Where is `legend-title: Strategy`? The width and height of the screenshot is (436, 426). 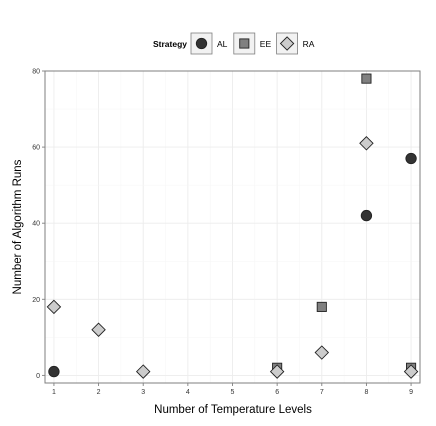
legend-title: Strategy is located at coordinates (170, 44).